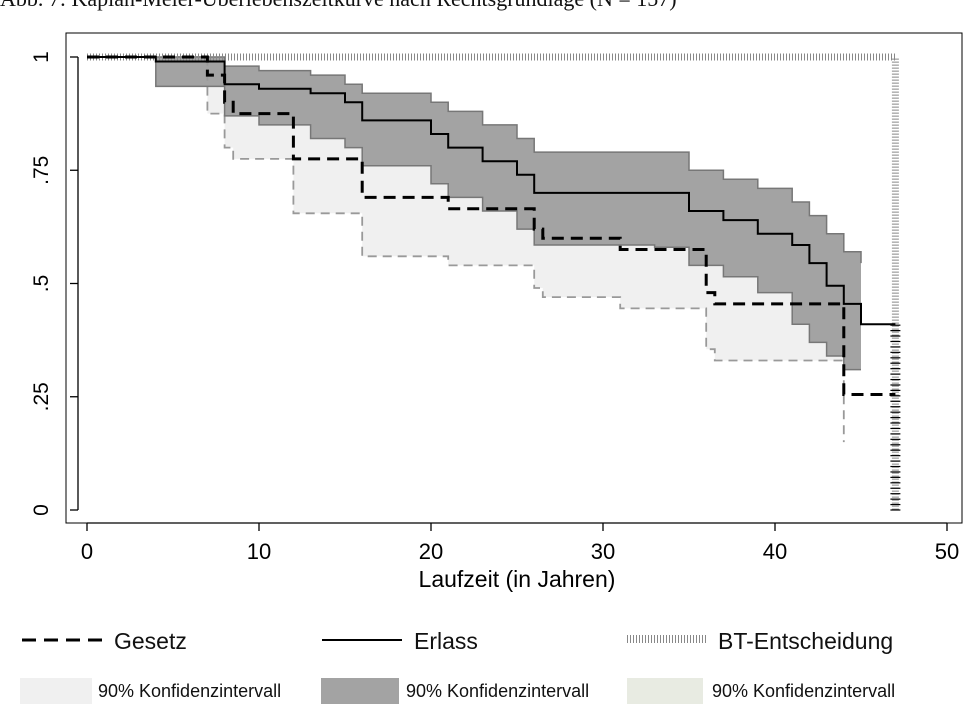 This screenshot has height=716, width=980. I want to click on x-tick-label: 30, so click(603, 551).